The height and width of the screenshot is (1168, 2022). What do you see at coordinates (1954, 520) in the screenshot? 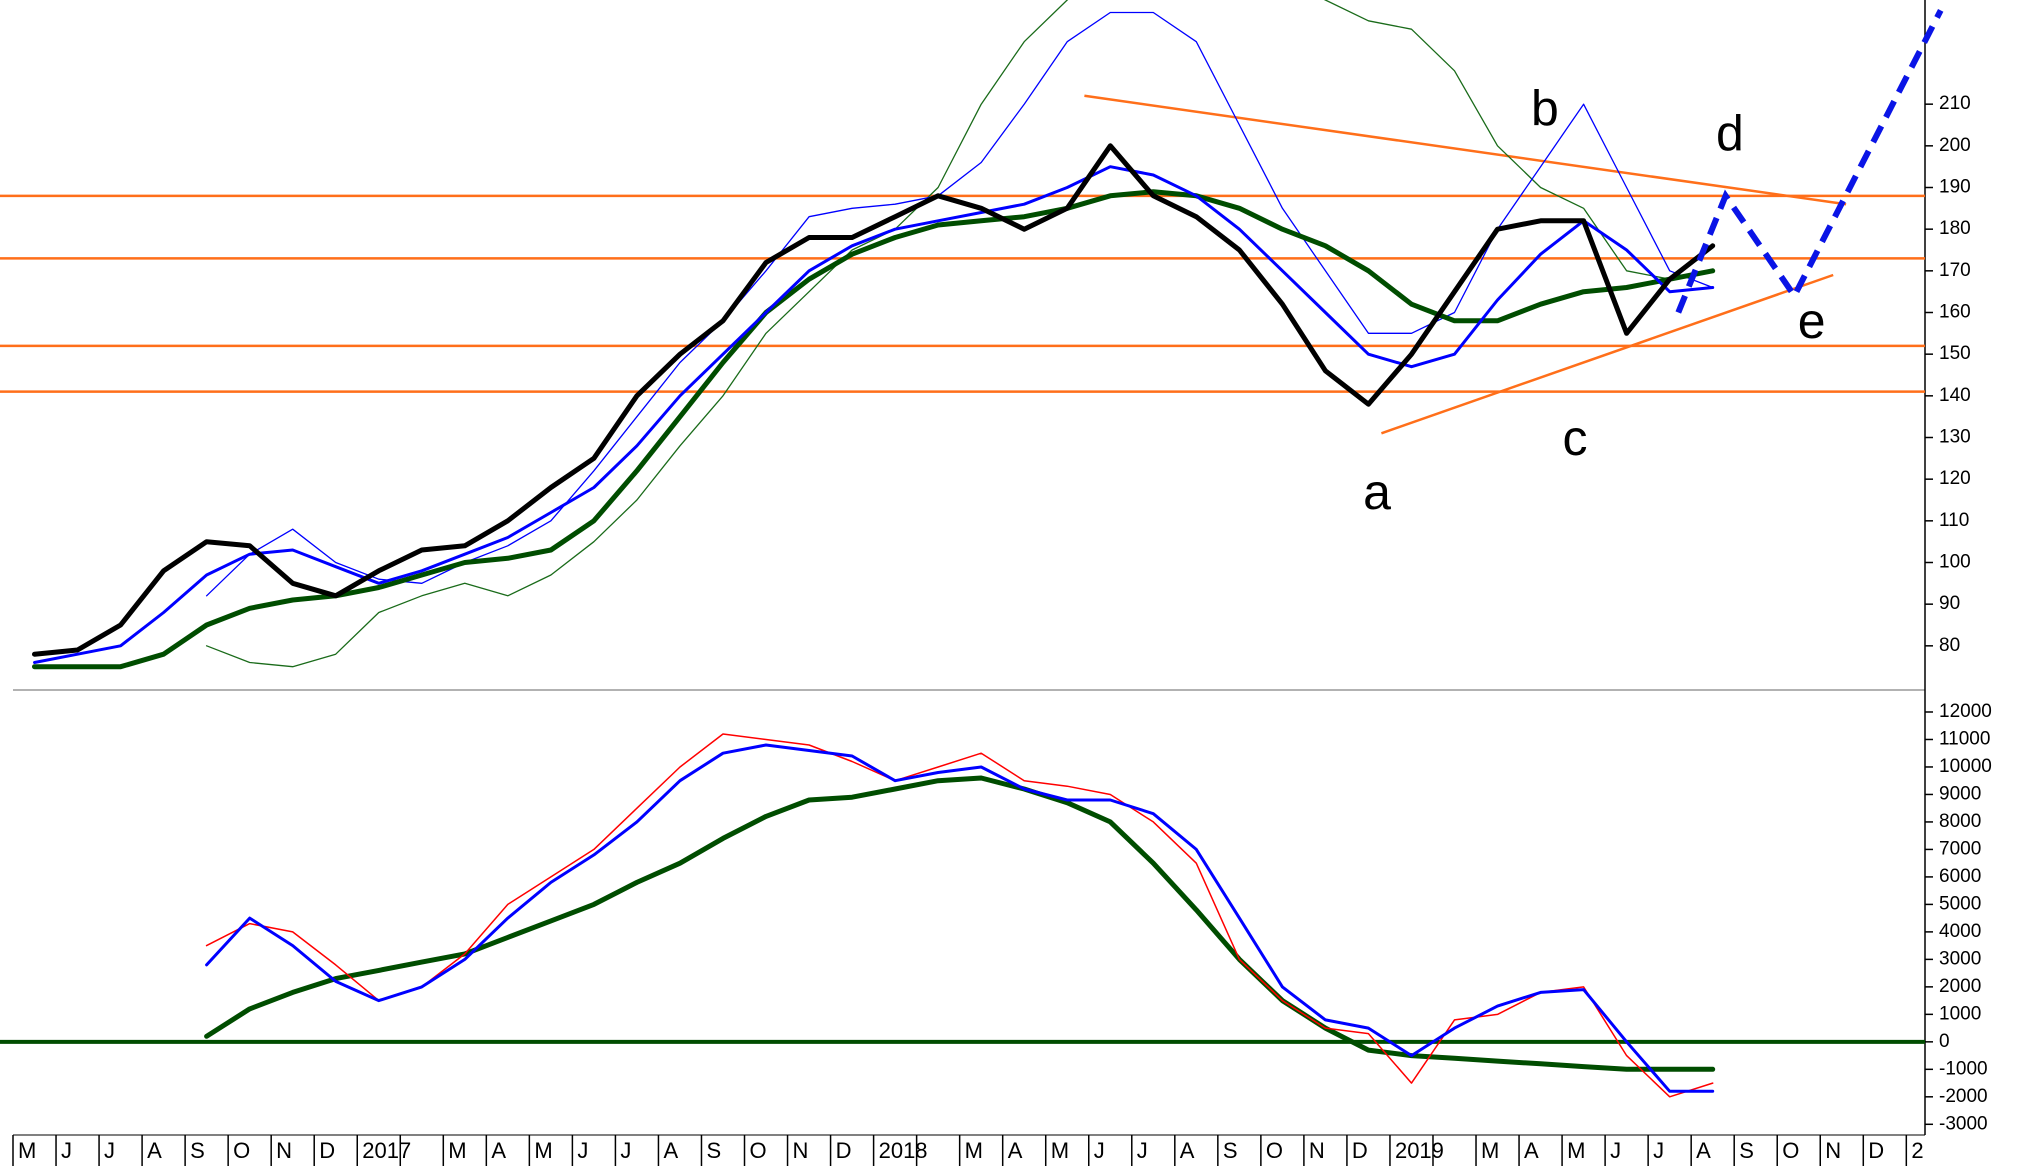
I see `y-tick-label: 110` at bounding box center [1954, 520].